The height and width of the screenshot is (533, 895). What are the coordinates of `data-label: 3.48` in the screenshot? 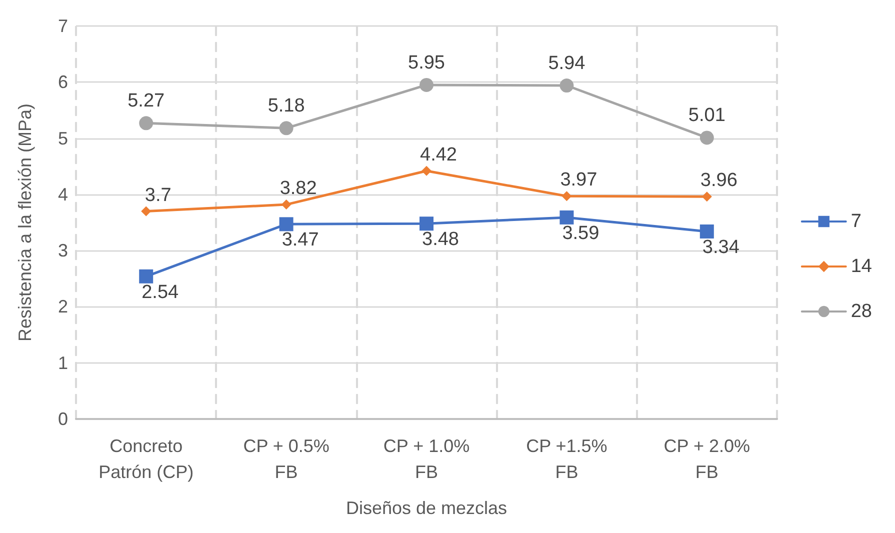 It's located at (440, 239).